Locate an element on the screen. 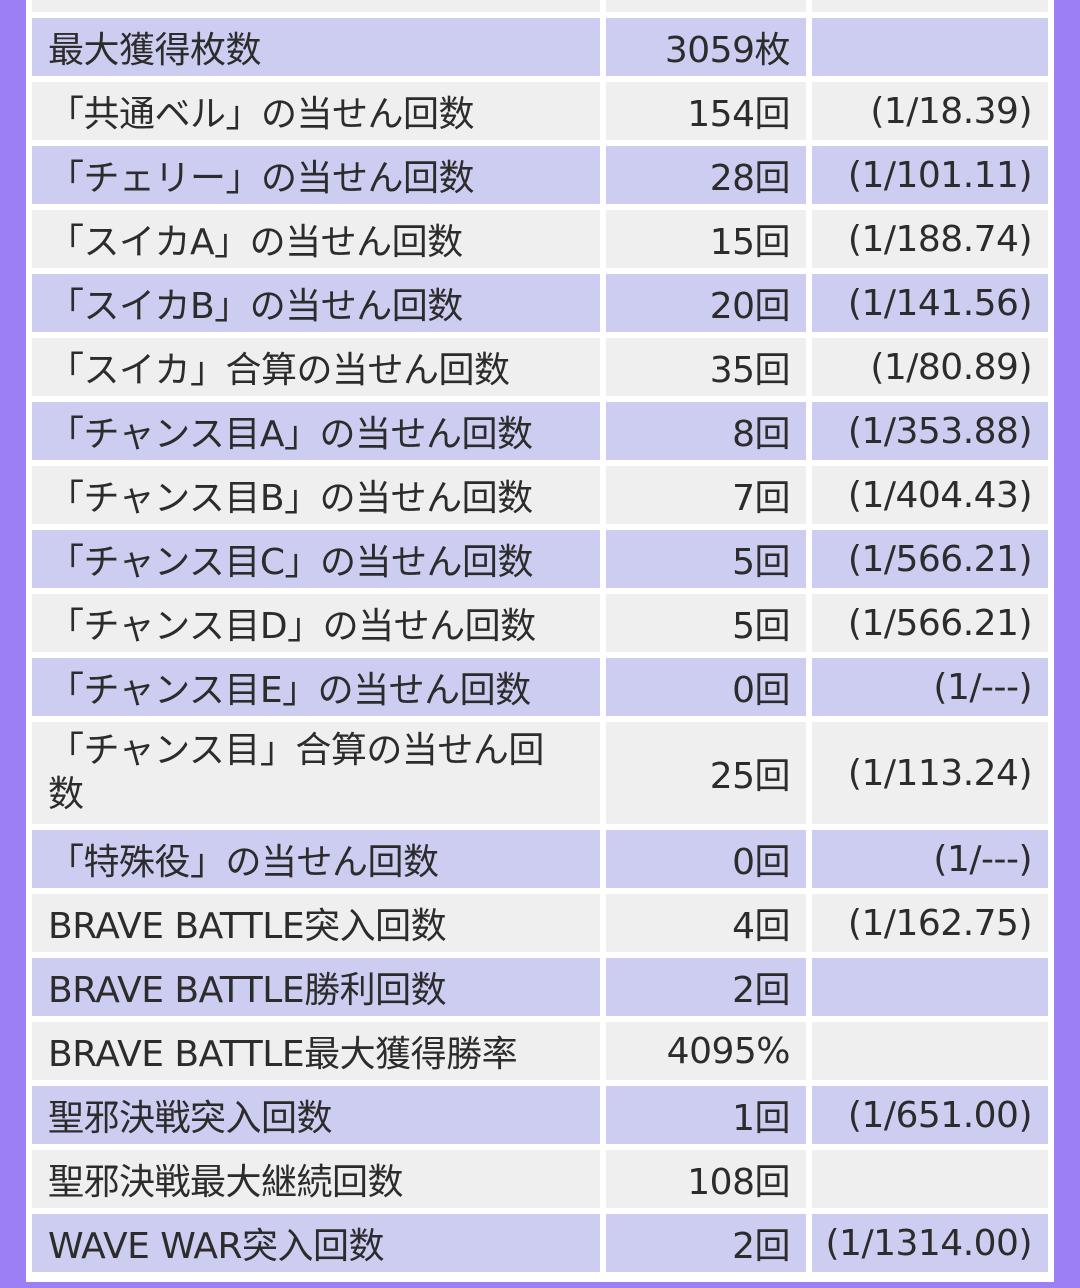 This screenshot has height=1288, width=1080. row-count: 4回 is located at coordinates (706, 923).